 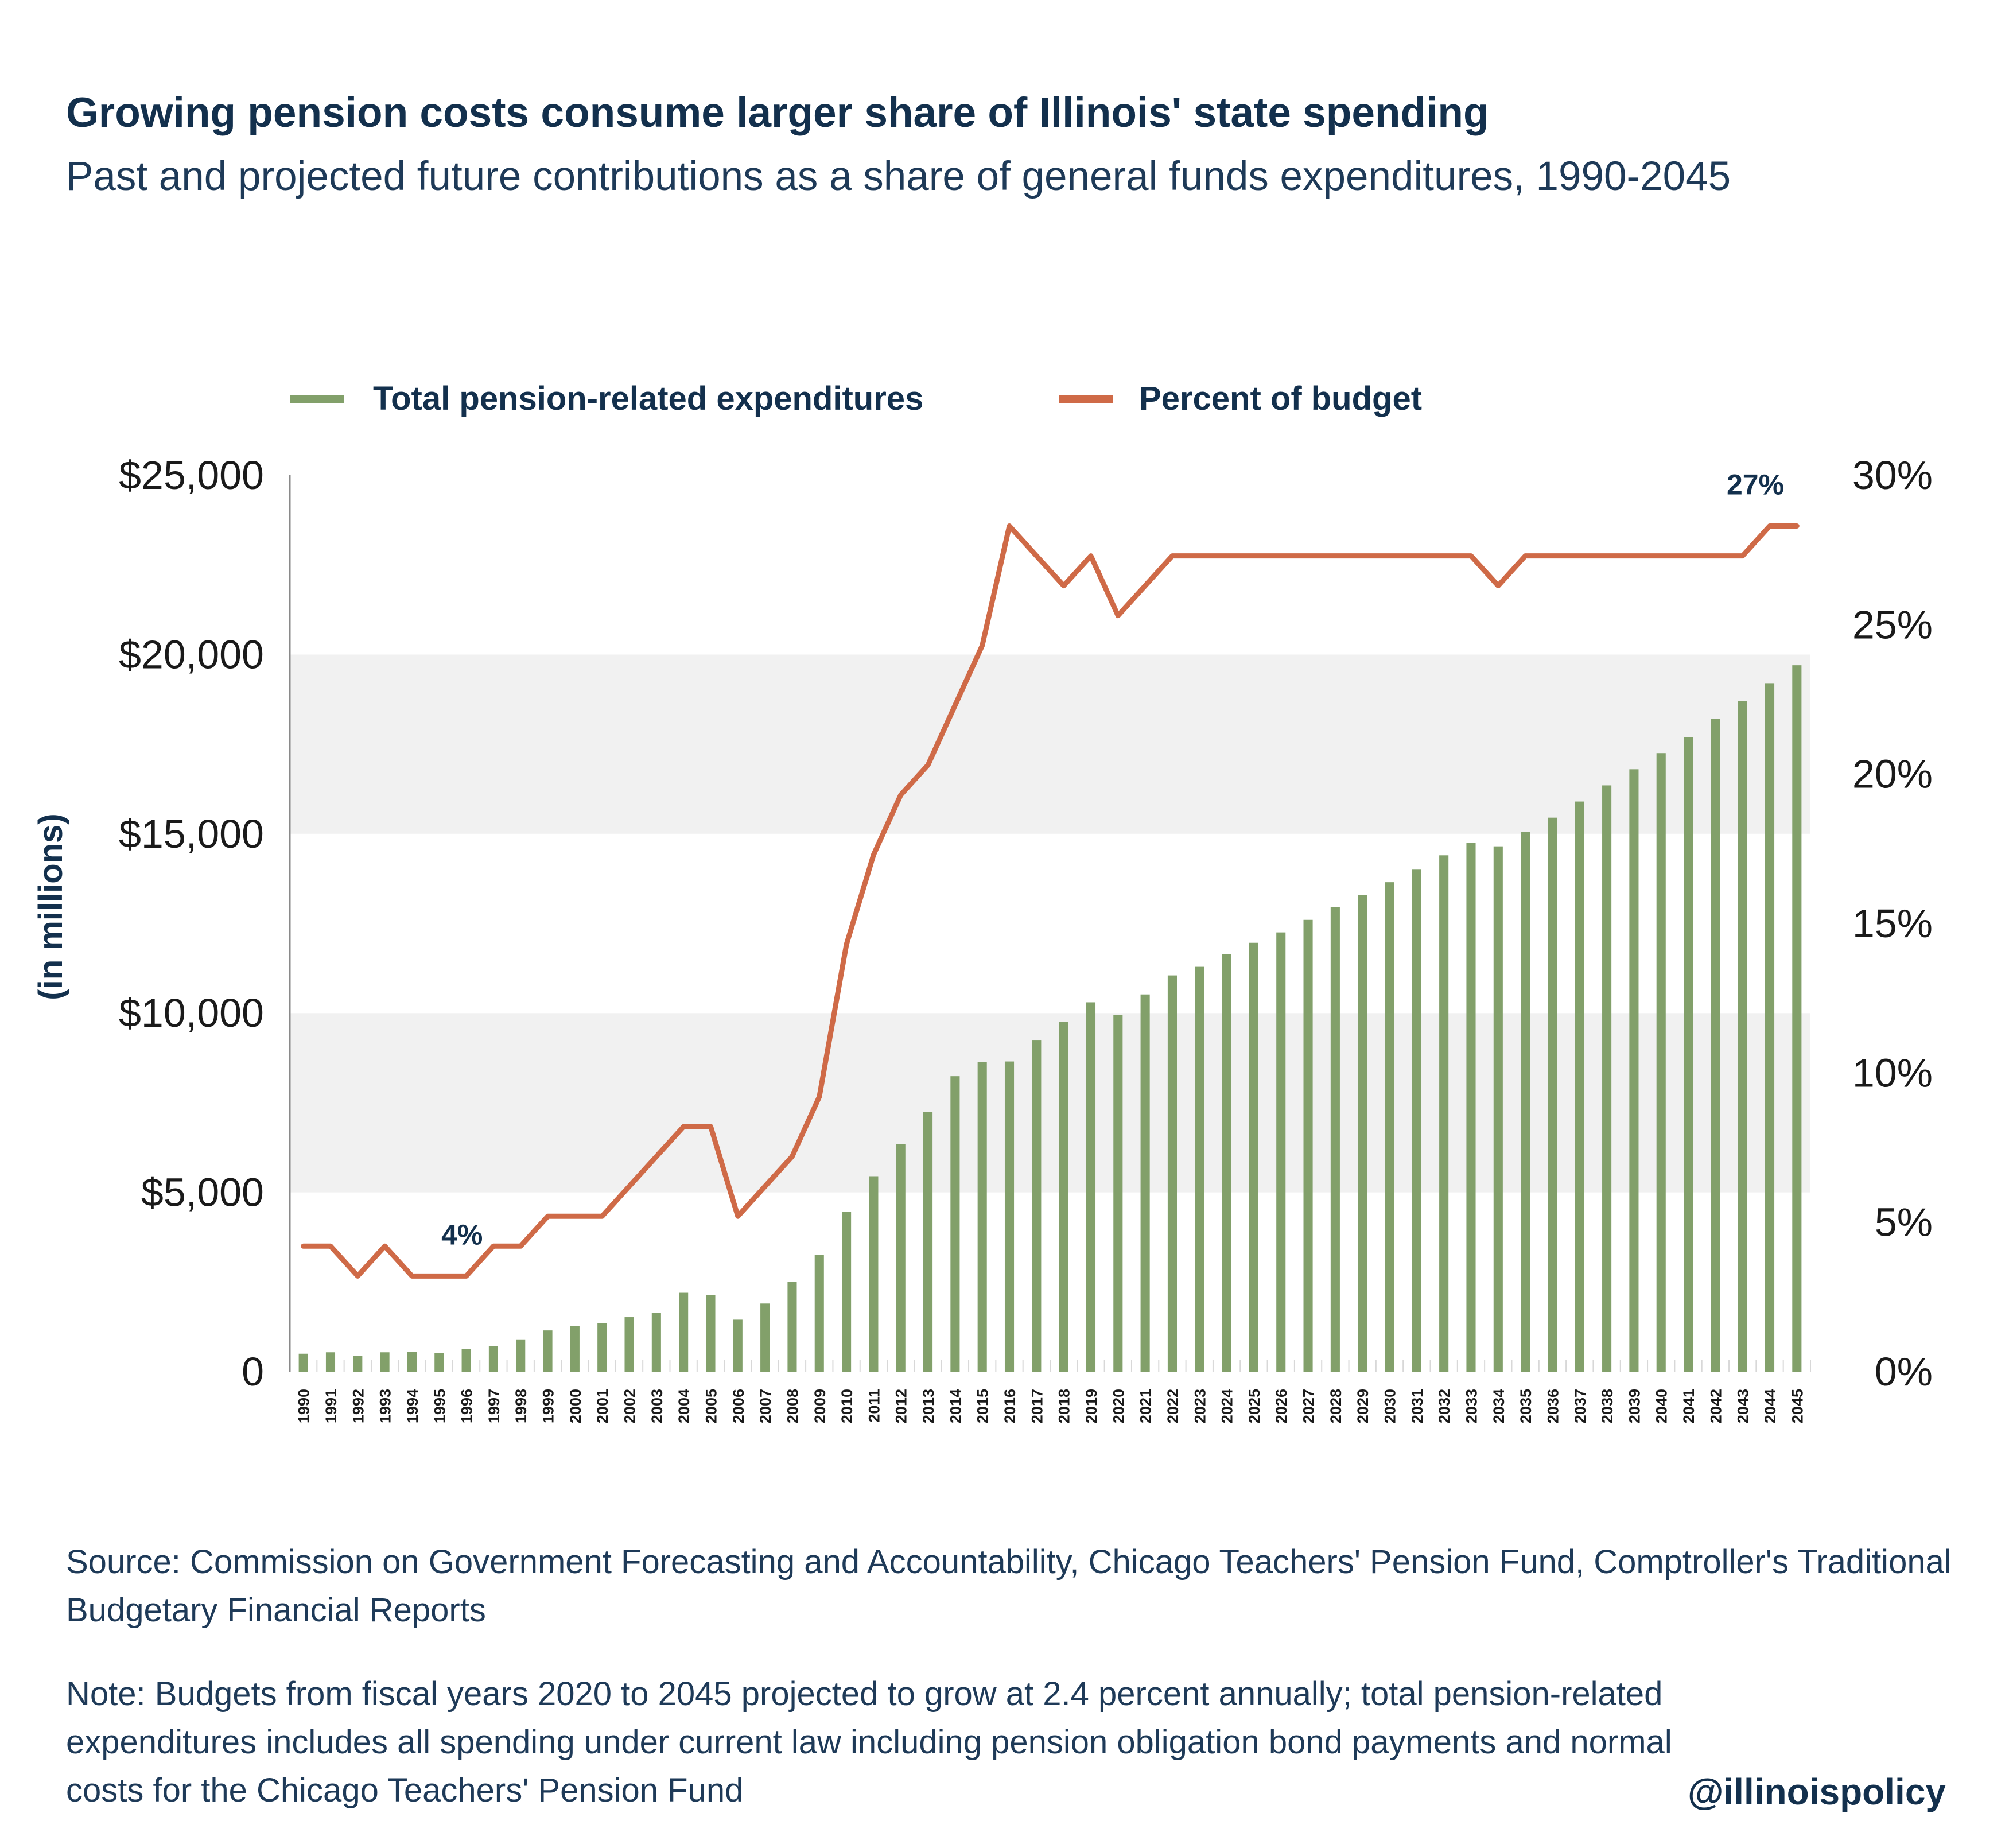 What do you see at coordinates (1254, 1406) in the screenshot?
I see `x-tick-label: 2025` at bounding box center [1254, 1406].